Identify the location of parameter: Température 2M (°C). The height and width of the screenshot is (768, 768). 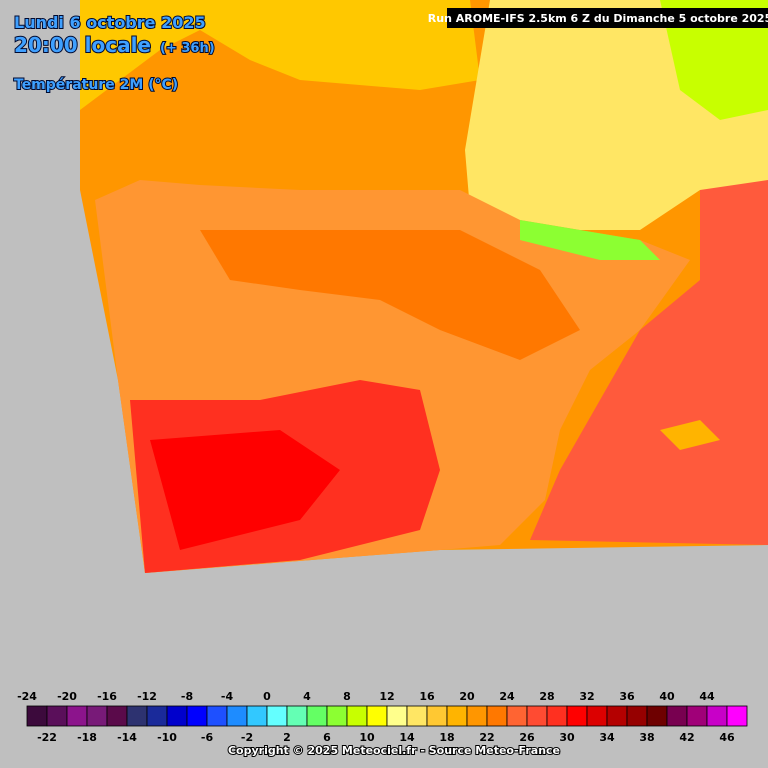
(96, 85).